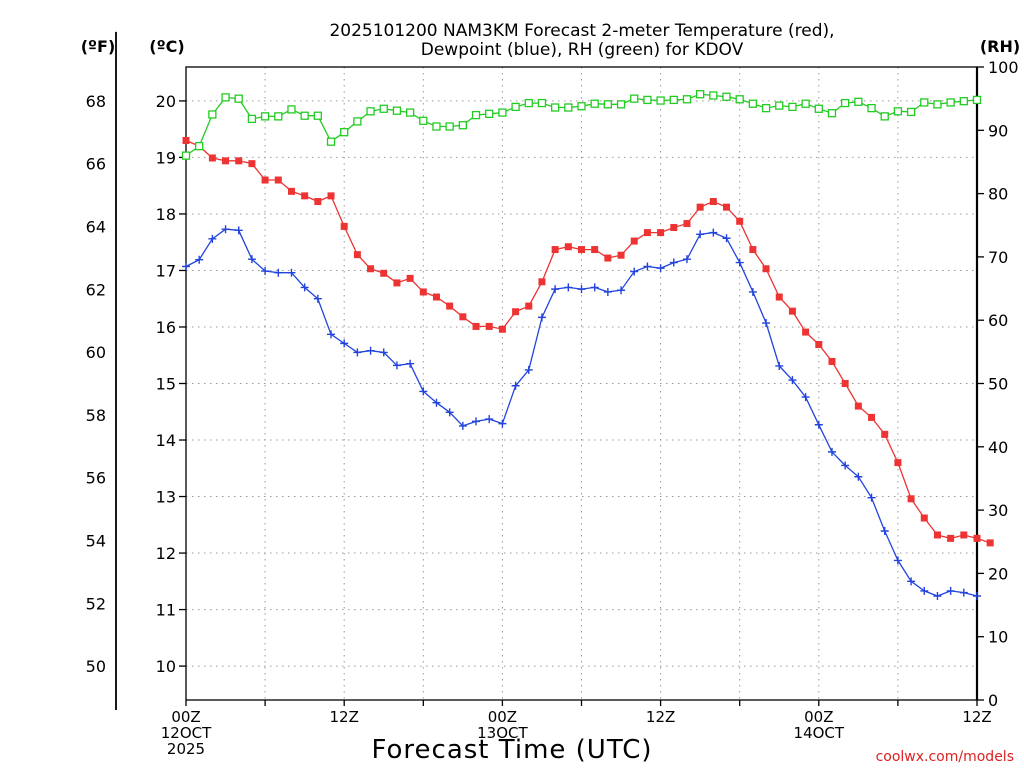  What do you see at coordinates (582, 50) in the screenshot?
I see `chart-title-line2: Dewpoint (blue), RH (green) for KDOV` at bounding box center [582, 50].